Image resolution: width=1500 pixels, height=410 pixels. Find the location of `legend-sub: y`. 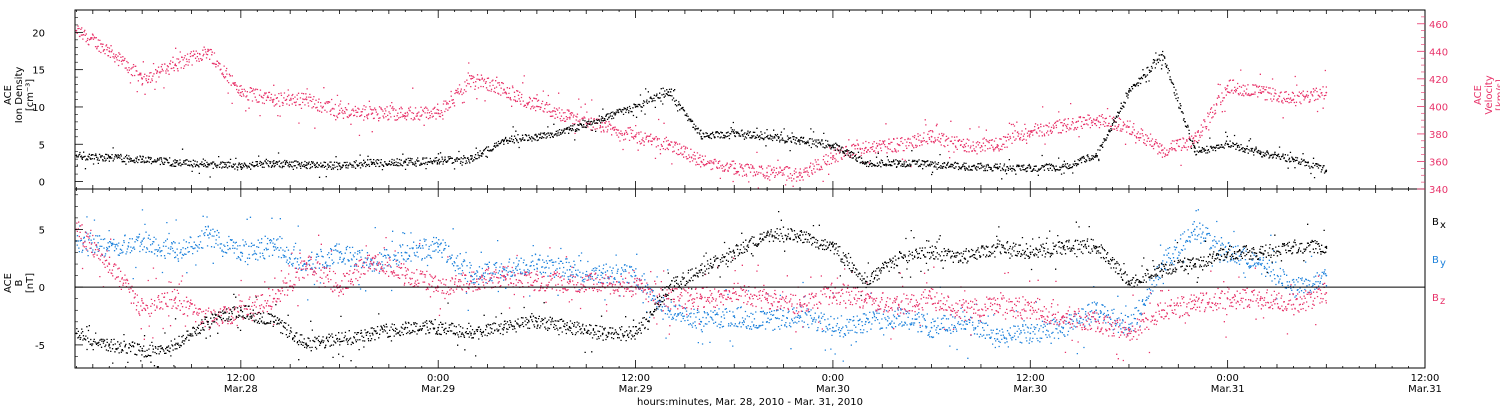

legend-sub: y is located at coordinates (1443, 263).